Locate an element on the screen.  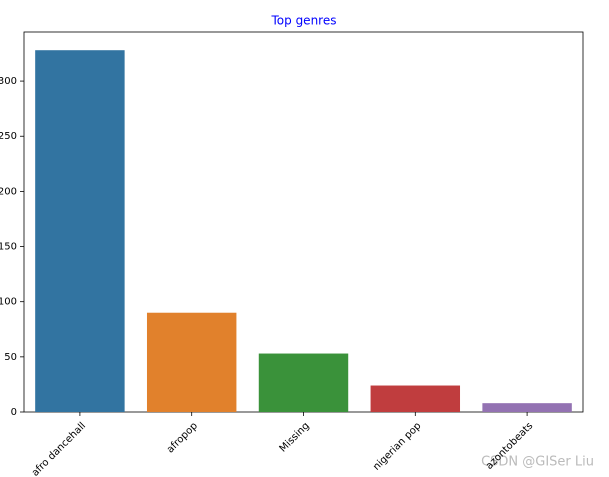
y-tick-label: 50 is located at coordinates (10, 357).